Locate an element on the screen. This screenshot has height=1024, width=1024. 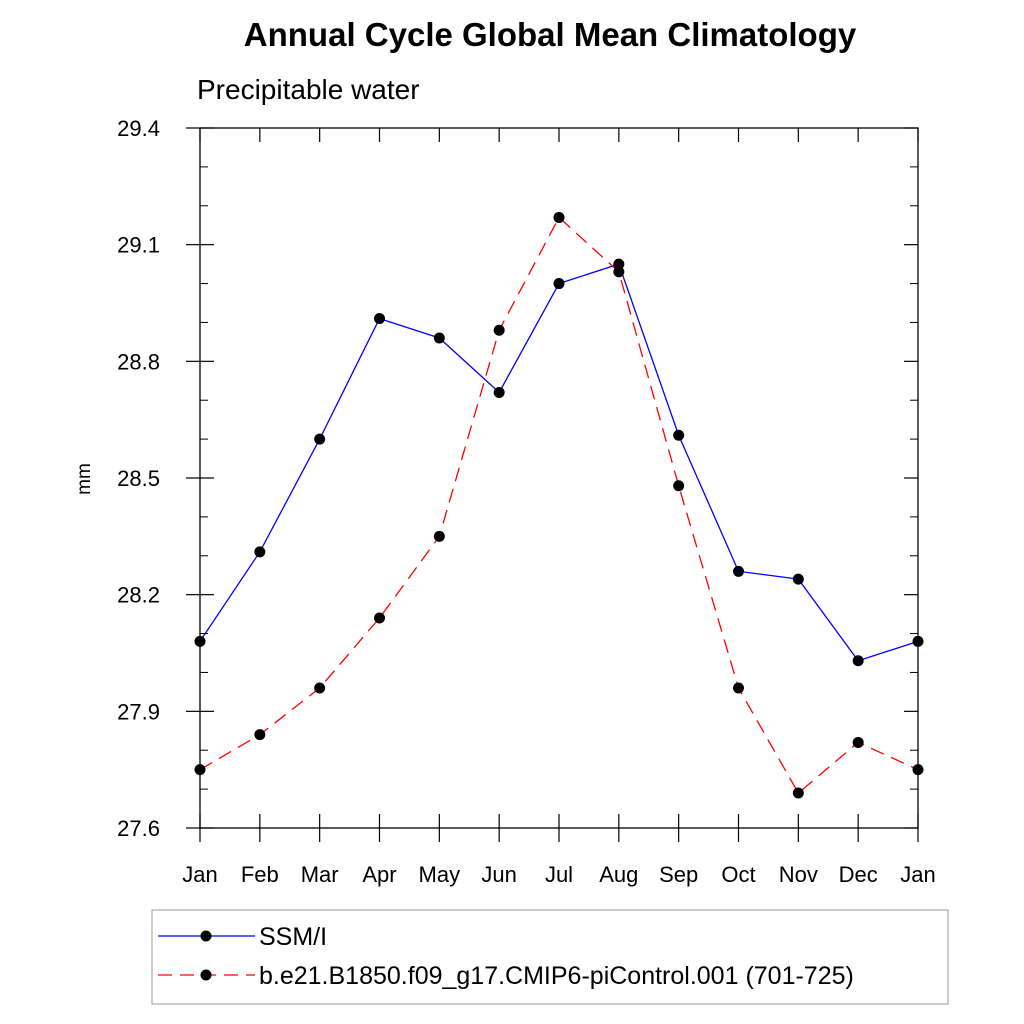
y-tick-label: 28.2 is located at coordinates (138, 595).